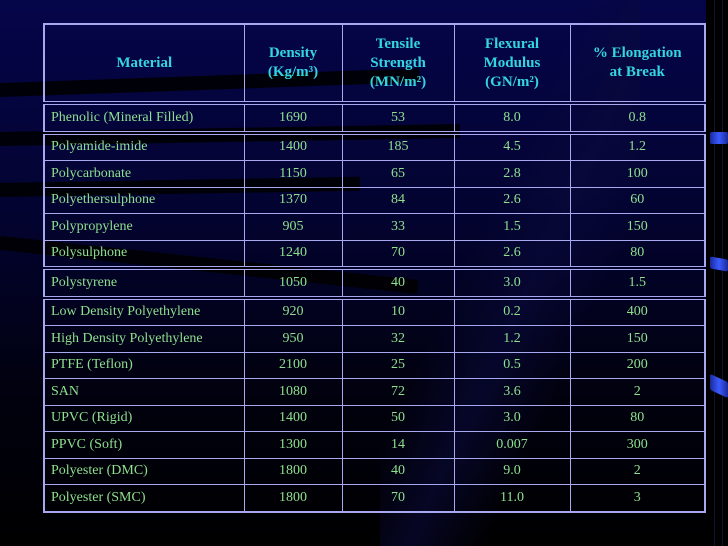 The image size is (728, 546). I want to click on cell-elongation: 400, so click(637, 310).